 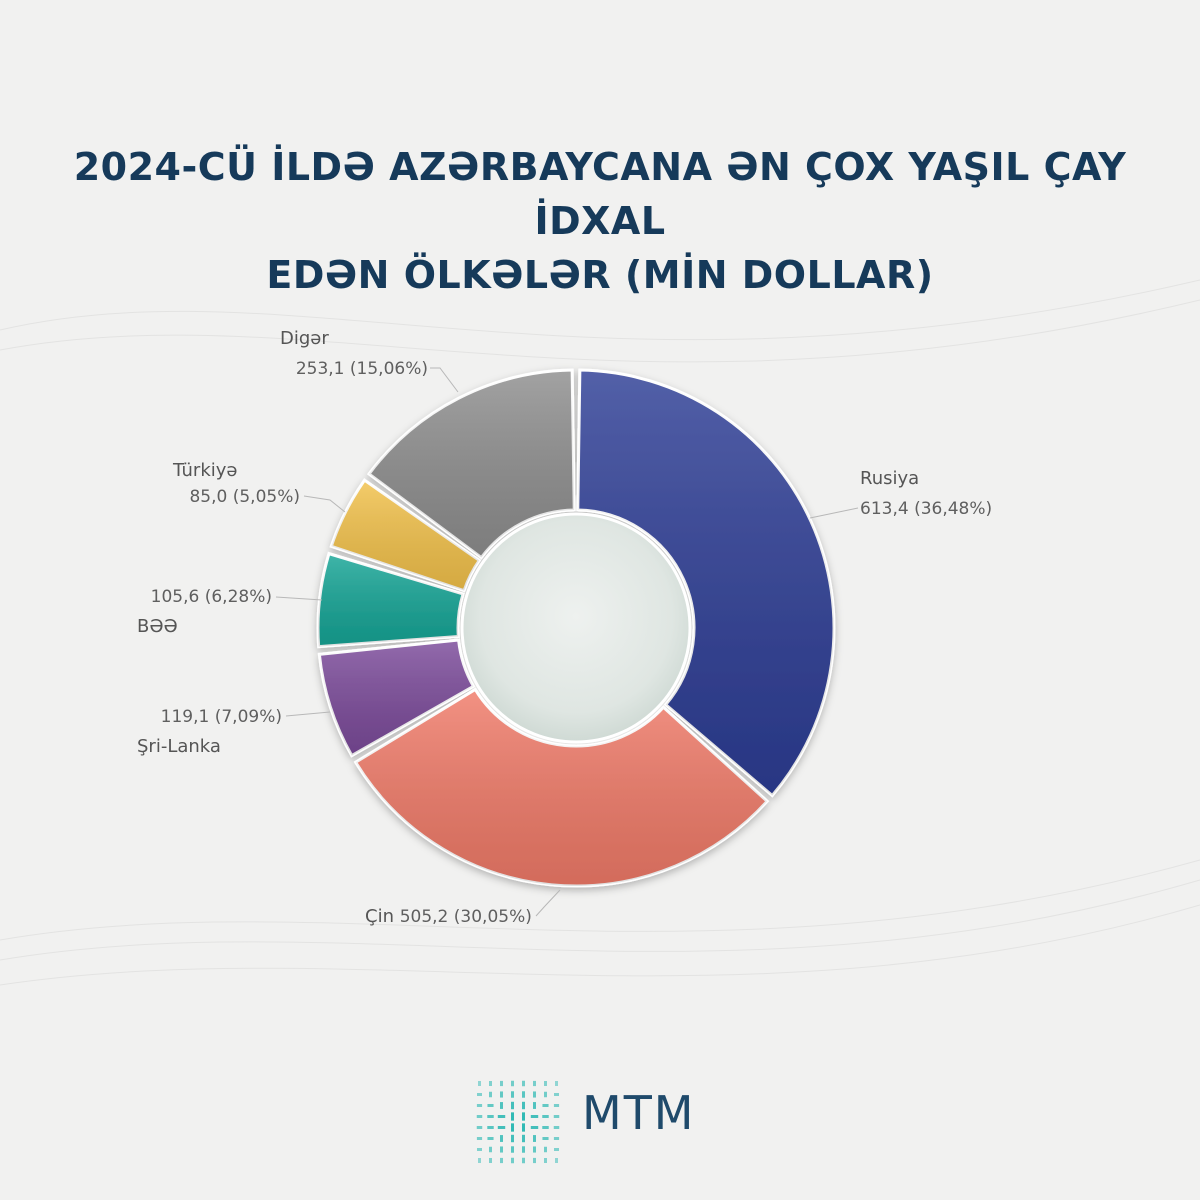 I want to click on leader-line-rusiya, so click(x=834, y=513).